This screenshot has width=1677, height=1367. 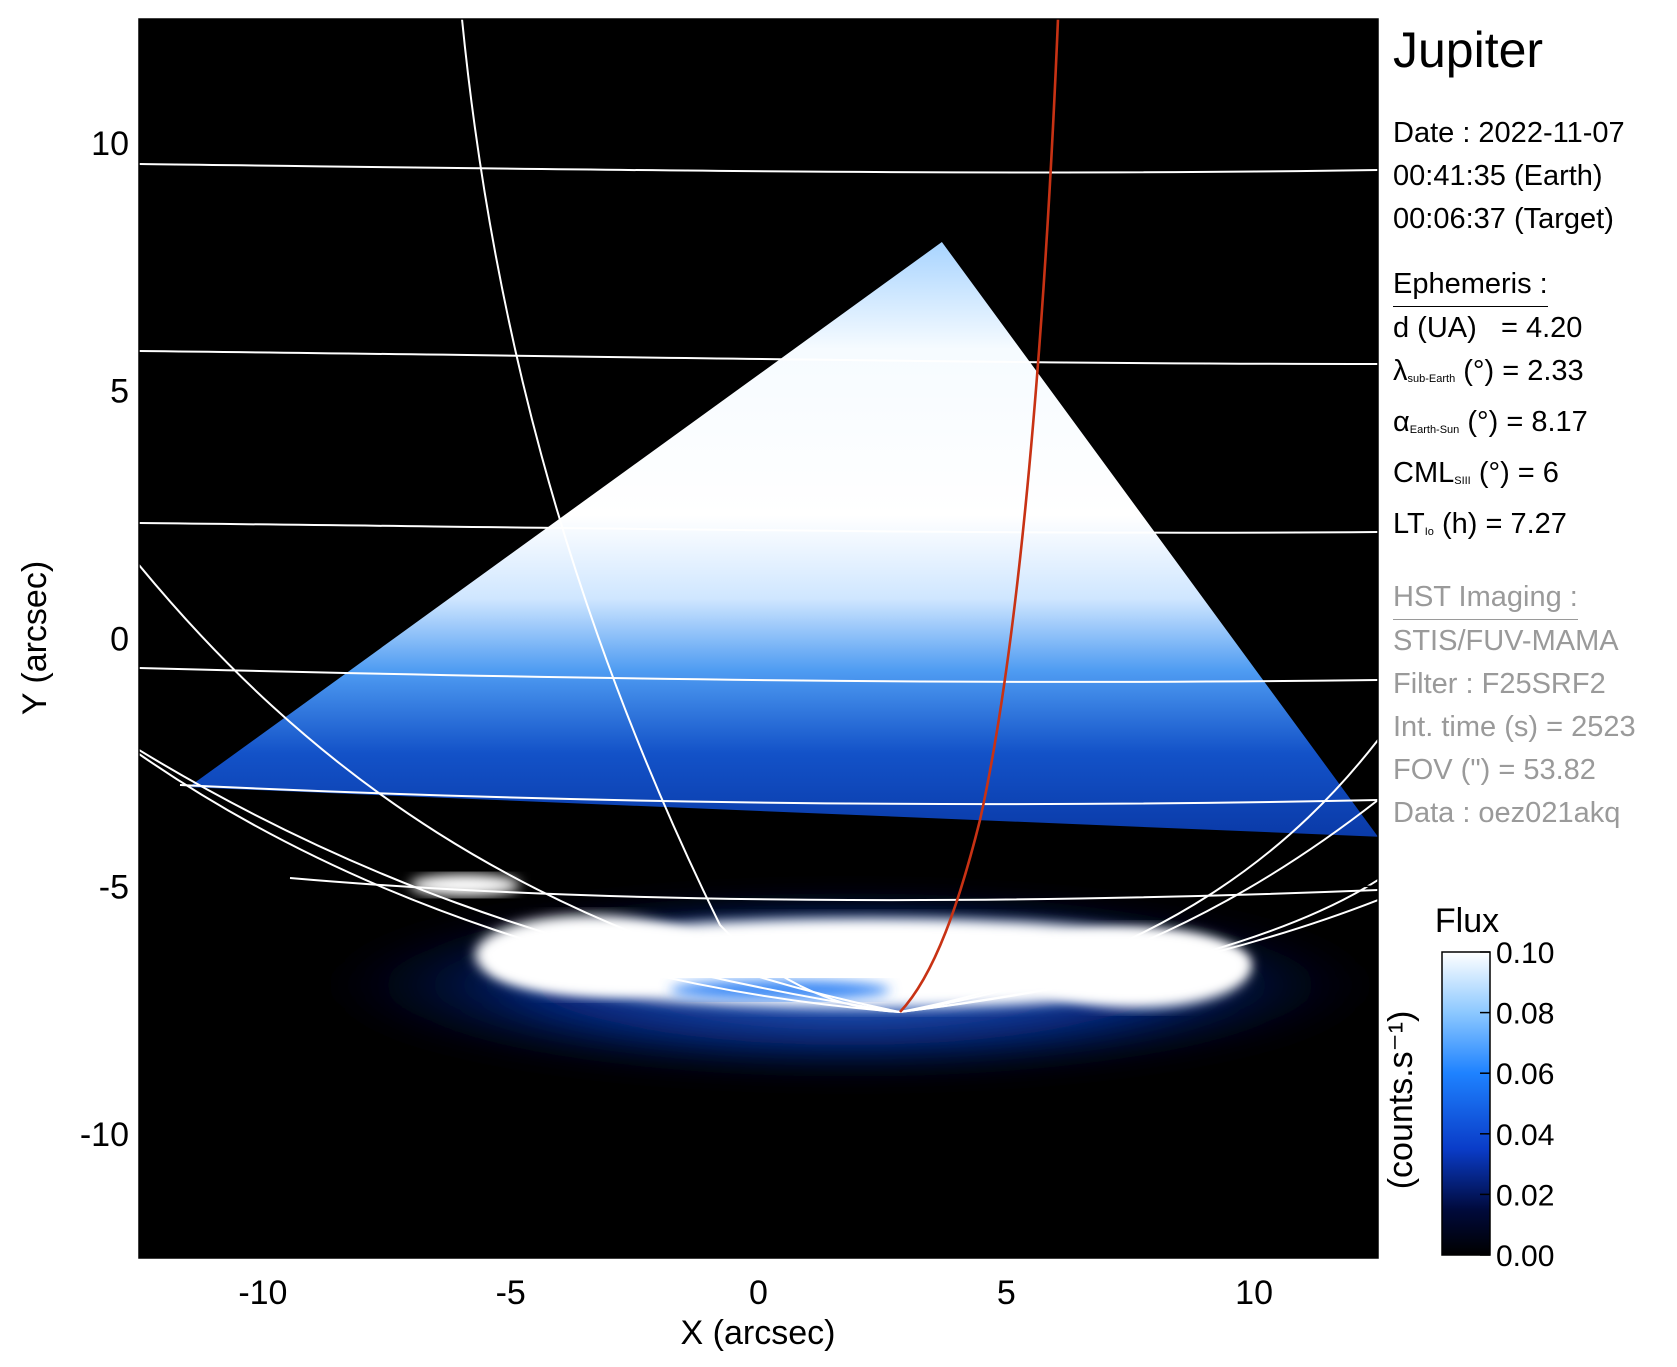 I want to click on x-tick-label: 10, so click(x=1254, y=1293).